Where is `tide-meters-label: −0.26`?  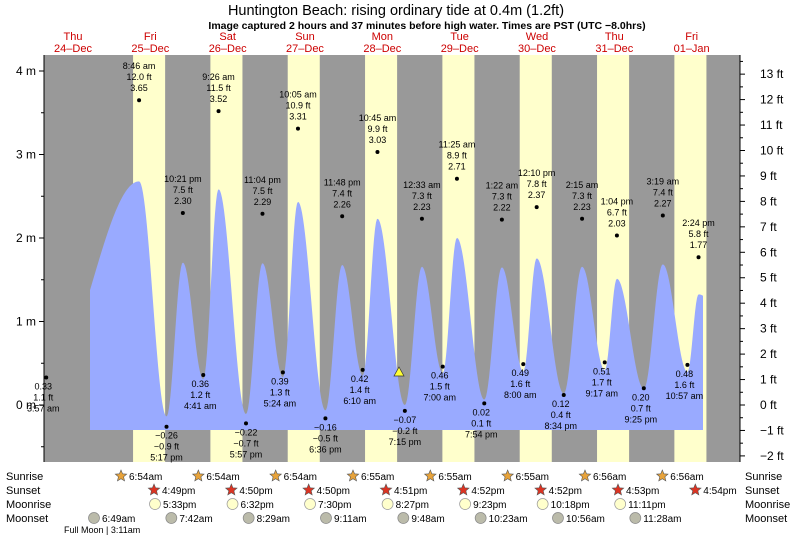
tide-meters-label: −0.26 is located at coordinates (166, 436).